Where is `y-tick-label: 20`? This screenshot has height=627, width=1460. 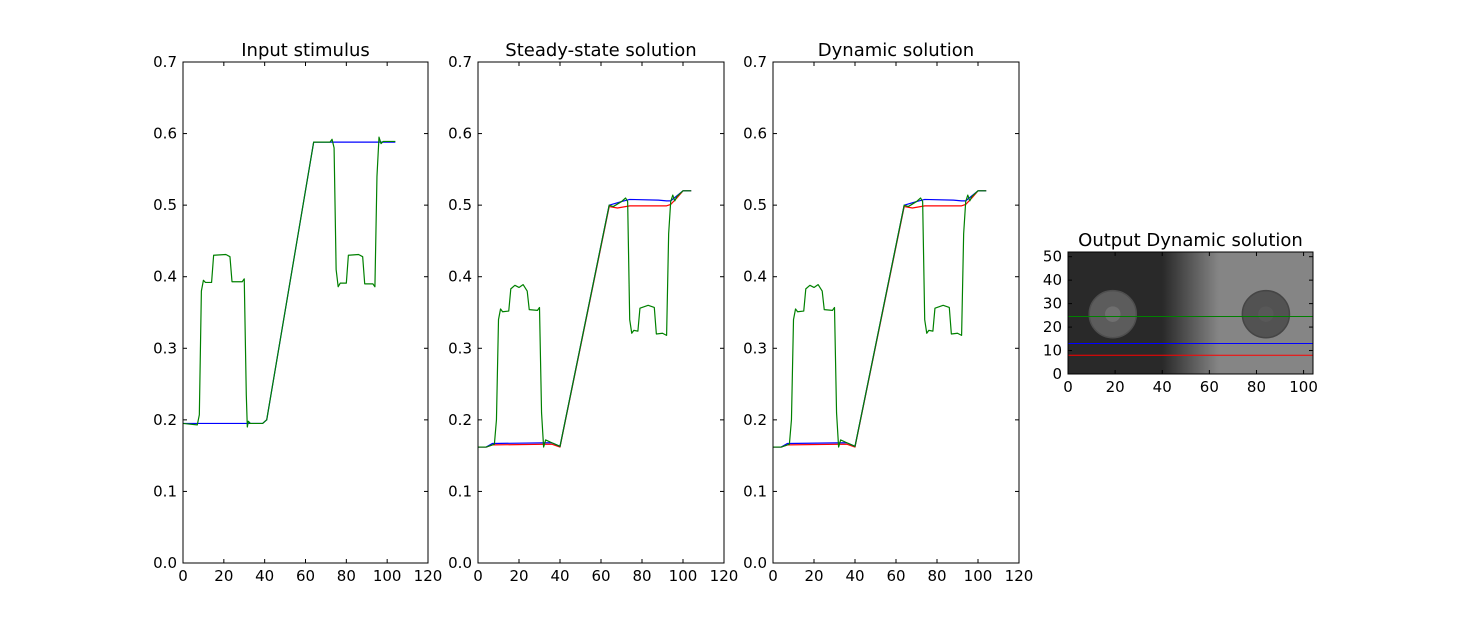 y-tick-label: 20 is located at coordinates (1052, 327).